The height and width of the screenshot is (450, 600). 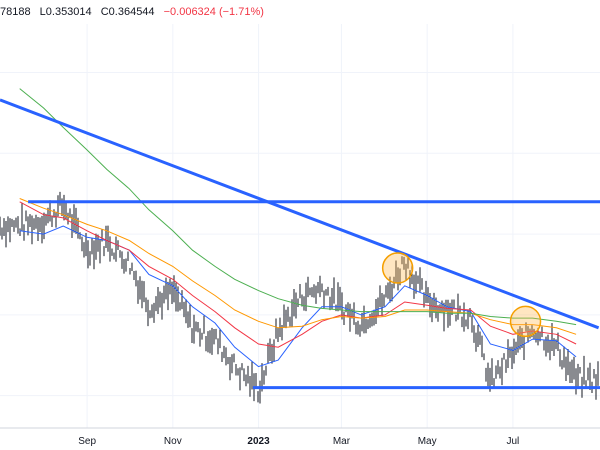 I want to click on ohlc-change-value: −0.006324 (−1.71%), so click(x=213, y=12).